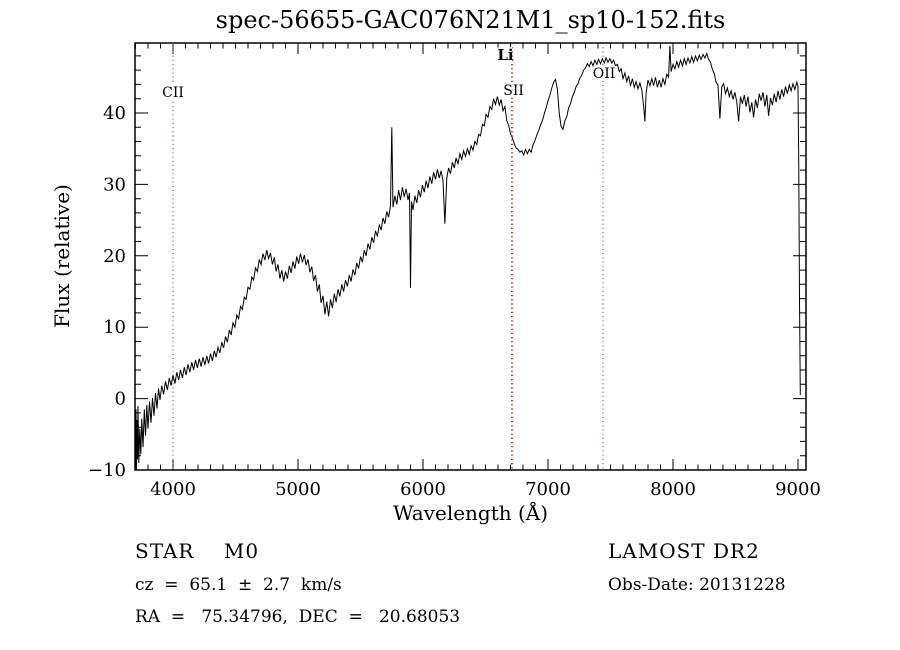 This screenshot has height=650, width=900. What do you see at coordinates (238, 585) in the screenshot?
I see `radial-velocity-label: cz = 65.1 ± 2.7 km/s` at bounding box center [238, 585].